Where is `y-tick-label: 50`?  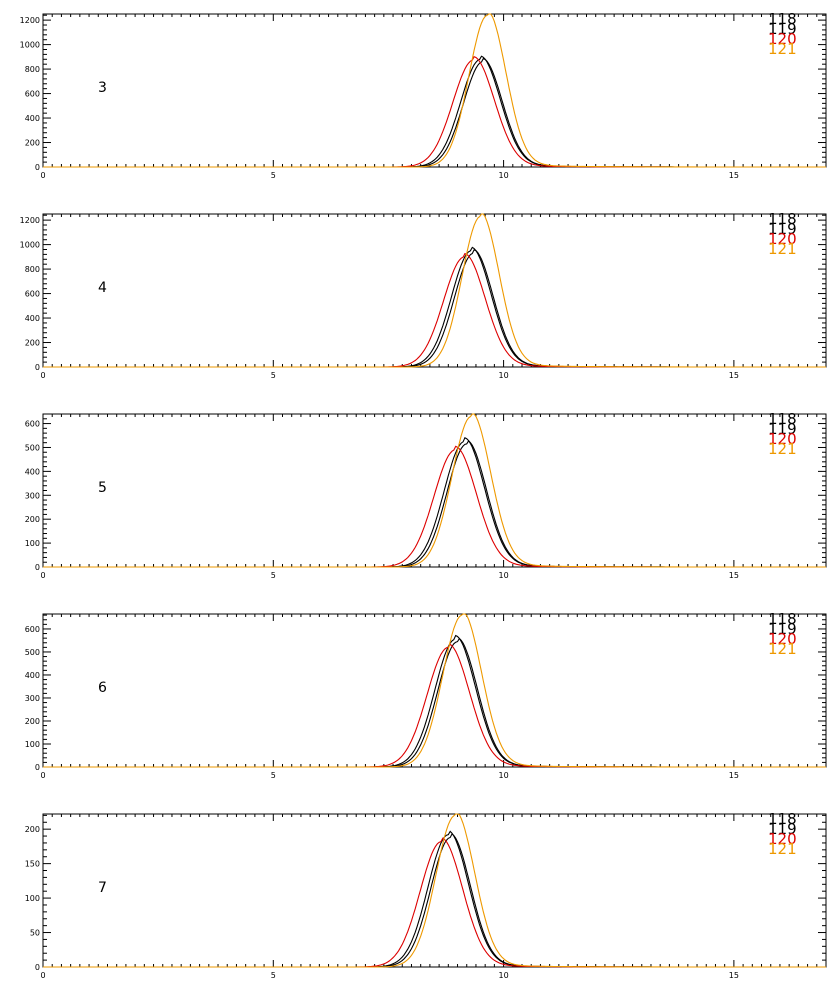 y-tick-label: 50 is located at coordinates (35, 933).